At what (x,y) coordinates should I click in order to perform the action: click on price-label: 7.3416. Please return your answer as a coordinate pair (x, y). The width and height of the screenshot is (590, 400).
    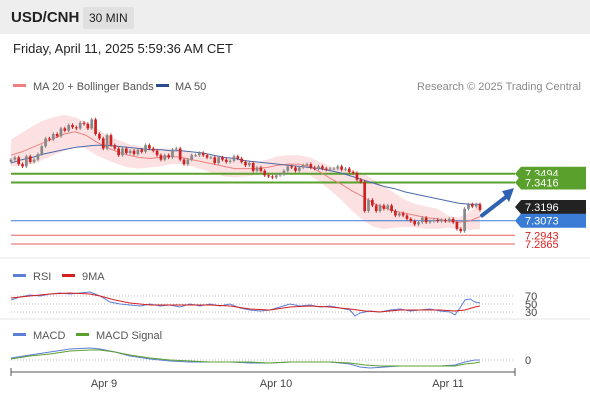
    Looking at the image, I should click on (550, 182).